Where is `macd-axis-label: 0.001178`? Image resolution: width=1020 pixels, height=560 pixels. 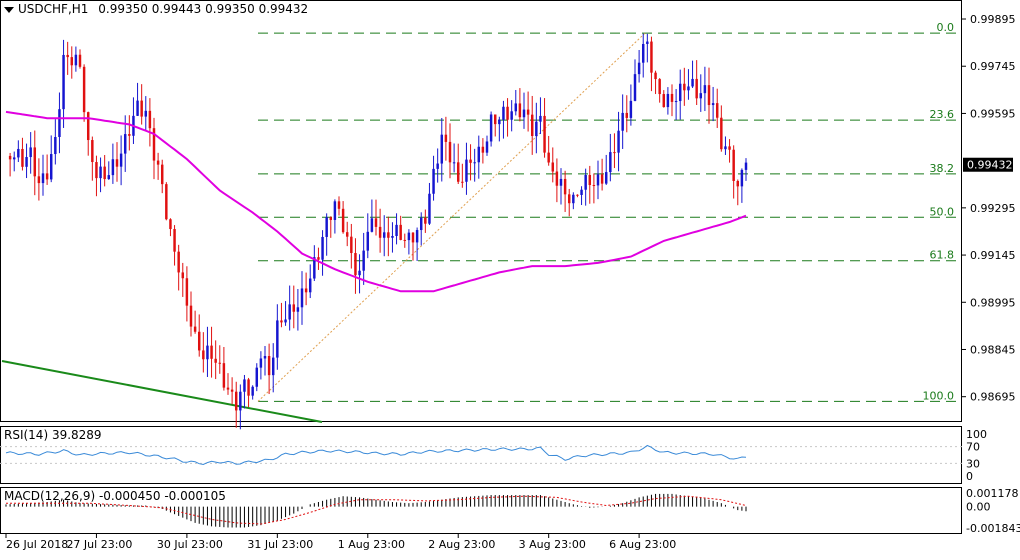 macd-axis-label: 0.001178 is located at coordinates (992, 493).